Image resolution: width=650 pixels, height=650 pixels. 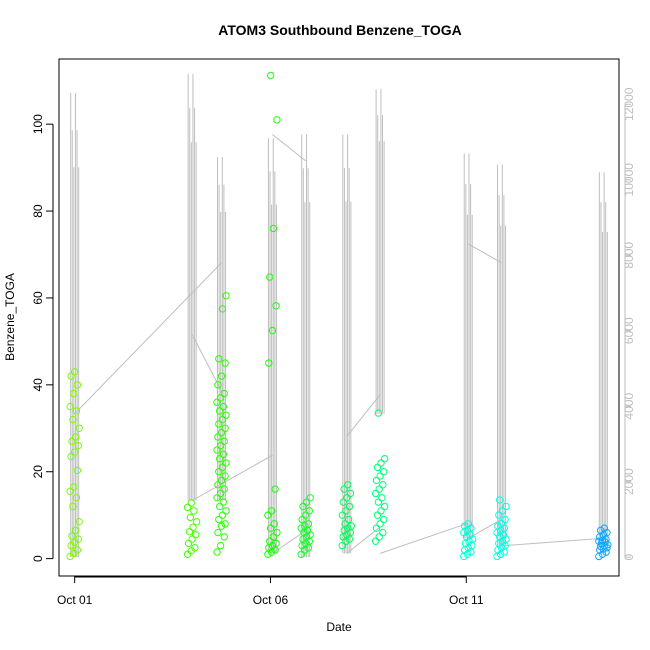 What do you see at coordinates (629, 180) in the screenshot?
I see `y2-tick-label: 10000` at bounding box center [629, 180].